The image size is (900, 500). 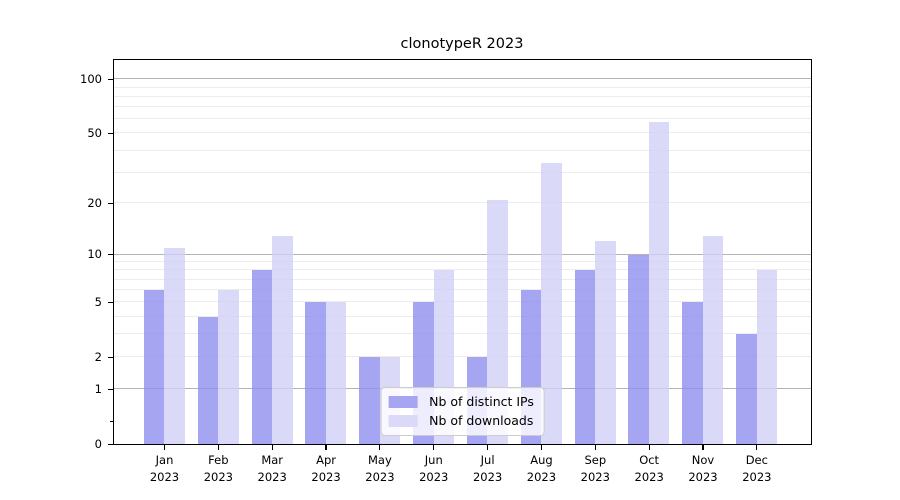 I want to click on legend-swatch-distinct-ips, so click(x=403, y=402).